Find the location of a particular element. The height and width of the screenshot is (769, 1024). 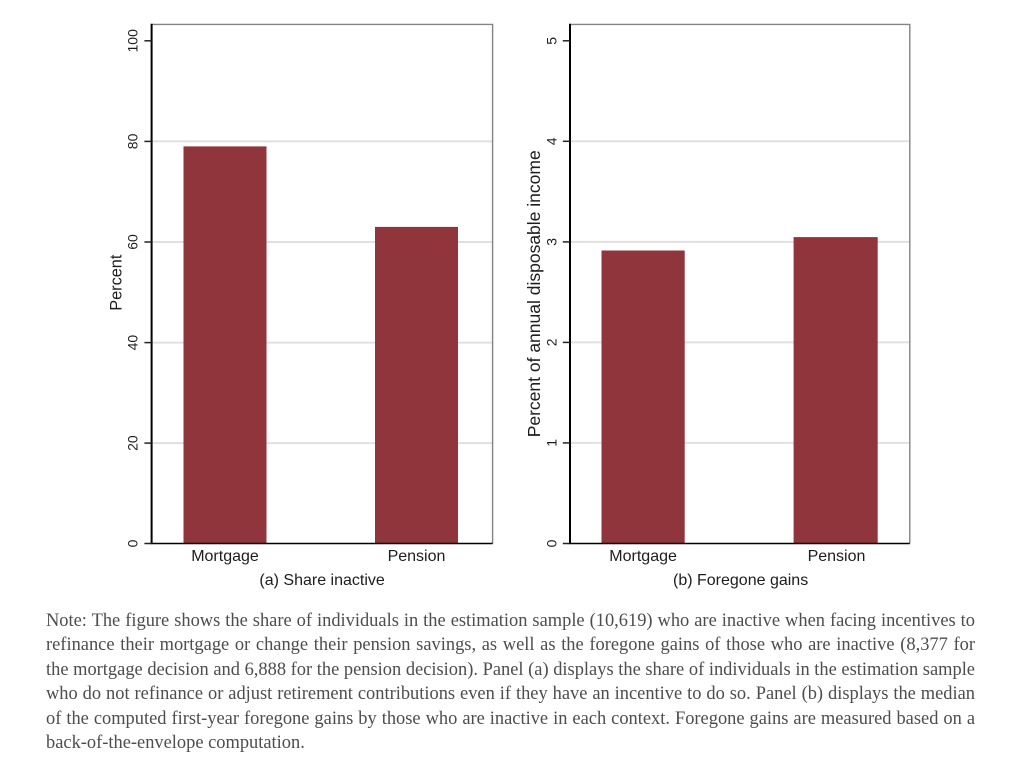

svg-text: 2 is located at coordinates (552, 342).